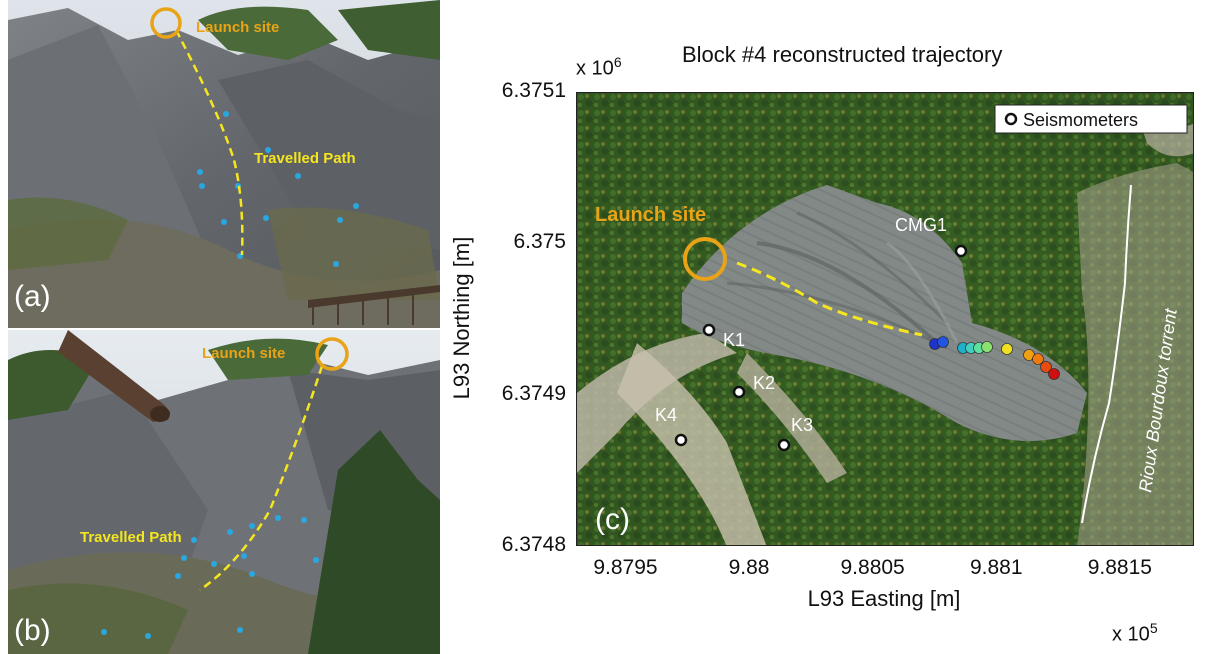 This screenshot has width=1210, height=654. What do you see at coordinates (1080, 120) in the screenshot?
I see `legend-label: Seismometers` at bounding box center [1080, 120].